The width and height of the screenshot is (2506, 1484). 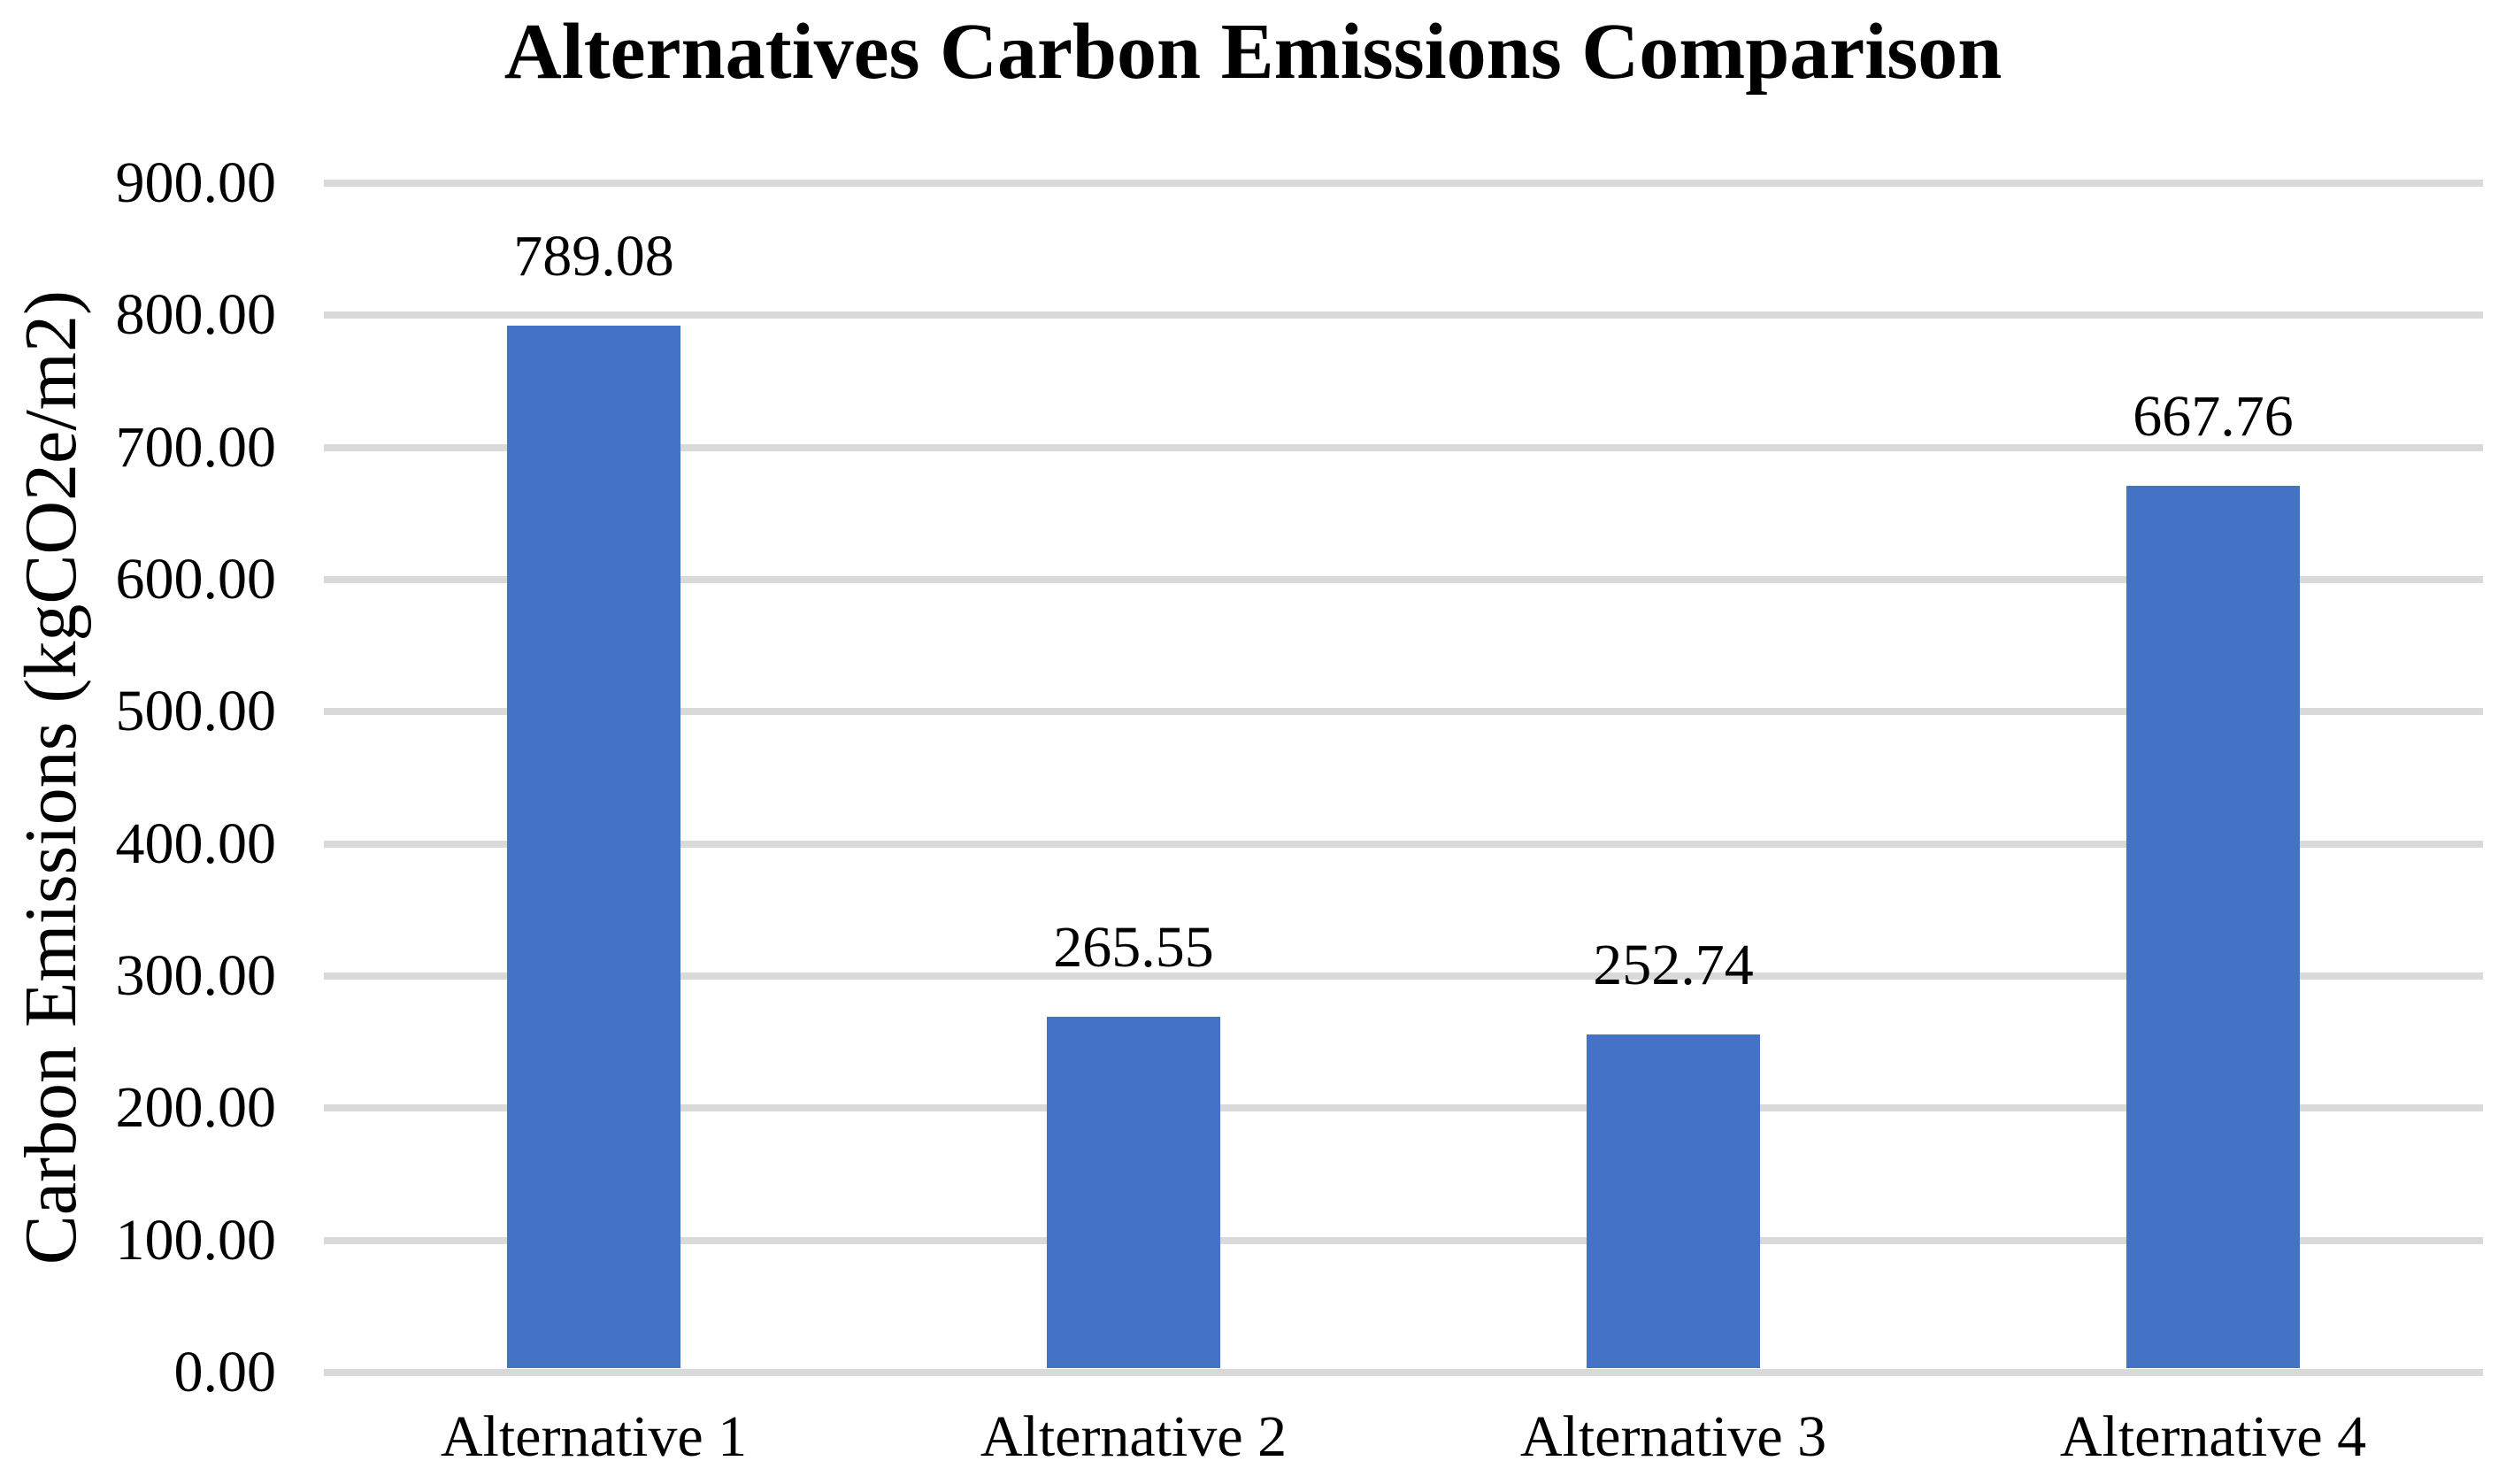 What do you see at coordinates (1134, 947) in the screenshot?
I see `bar-value-label: 265.55` at bounding box center [1134, 947].